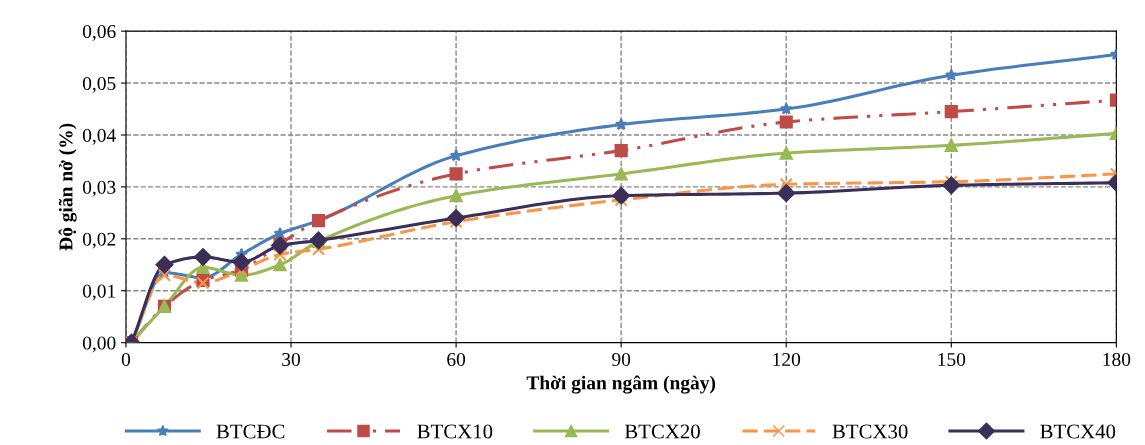 This screenshot has width=1145, height=445. I want to click on y-tick-label: 0,05, so click(99, 84).